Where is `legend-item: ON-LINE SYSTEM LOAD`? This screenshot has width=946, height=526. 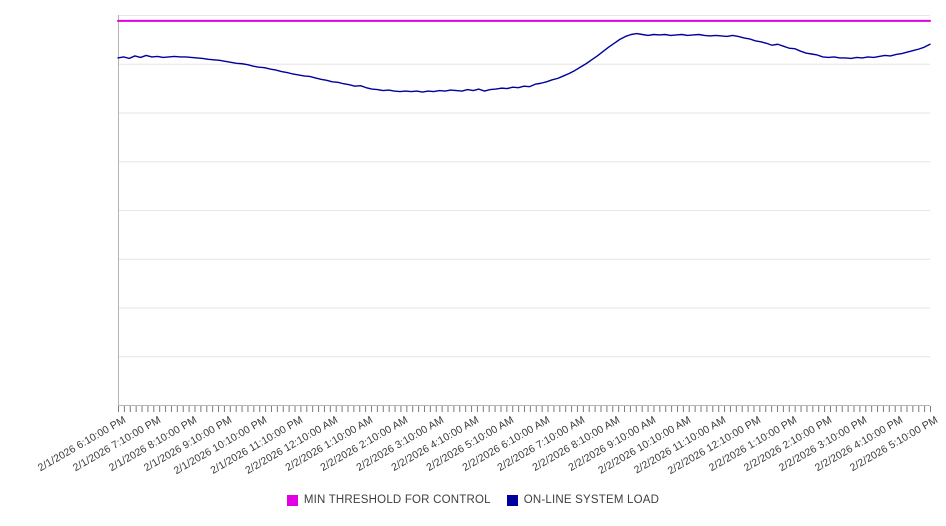 legend-item: ON-LINE SYSTEM LOAD is located at coordinates (583, 500).